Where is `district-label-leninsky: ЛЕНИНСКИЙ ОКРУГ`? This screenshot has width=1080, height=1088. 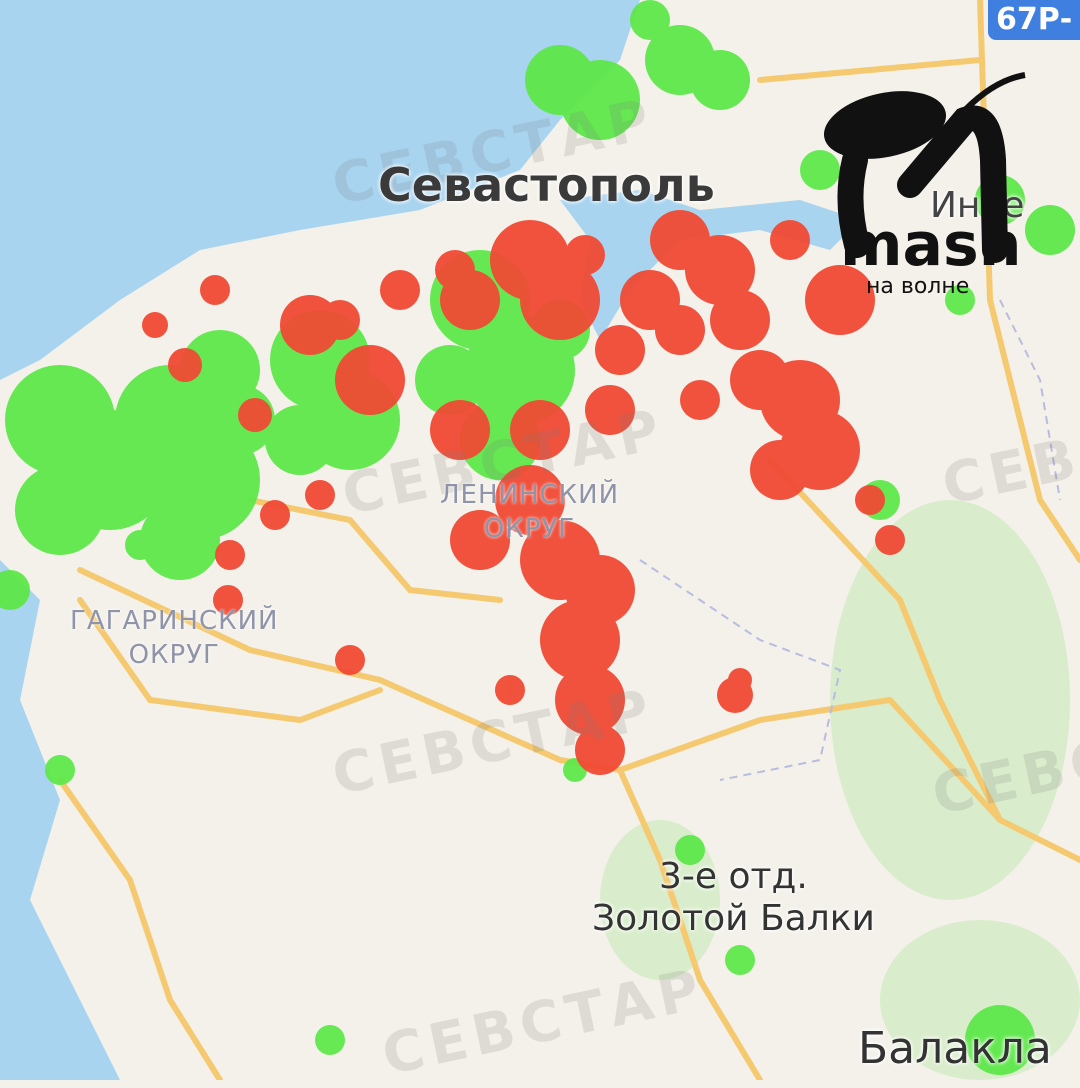 district-label-leninsky: ЛЕНИНСКИЙ ОКРУГ is located at coordinates (530, 512).